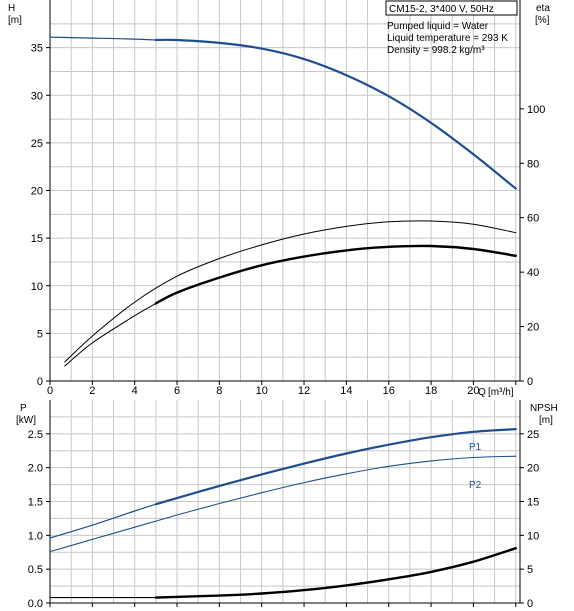 The height and width of the screenshot is (611, 574). I want to click on y-tick-label: 1.0, so click(35, 536).